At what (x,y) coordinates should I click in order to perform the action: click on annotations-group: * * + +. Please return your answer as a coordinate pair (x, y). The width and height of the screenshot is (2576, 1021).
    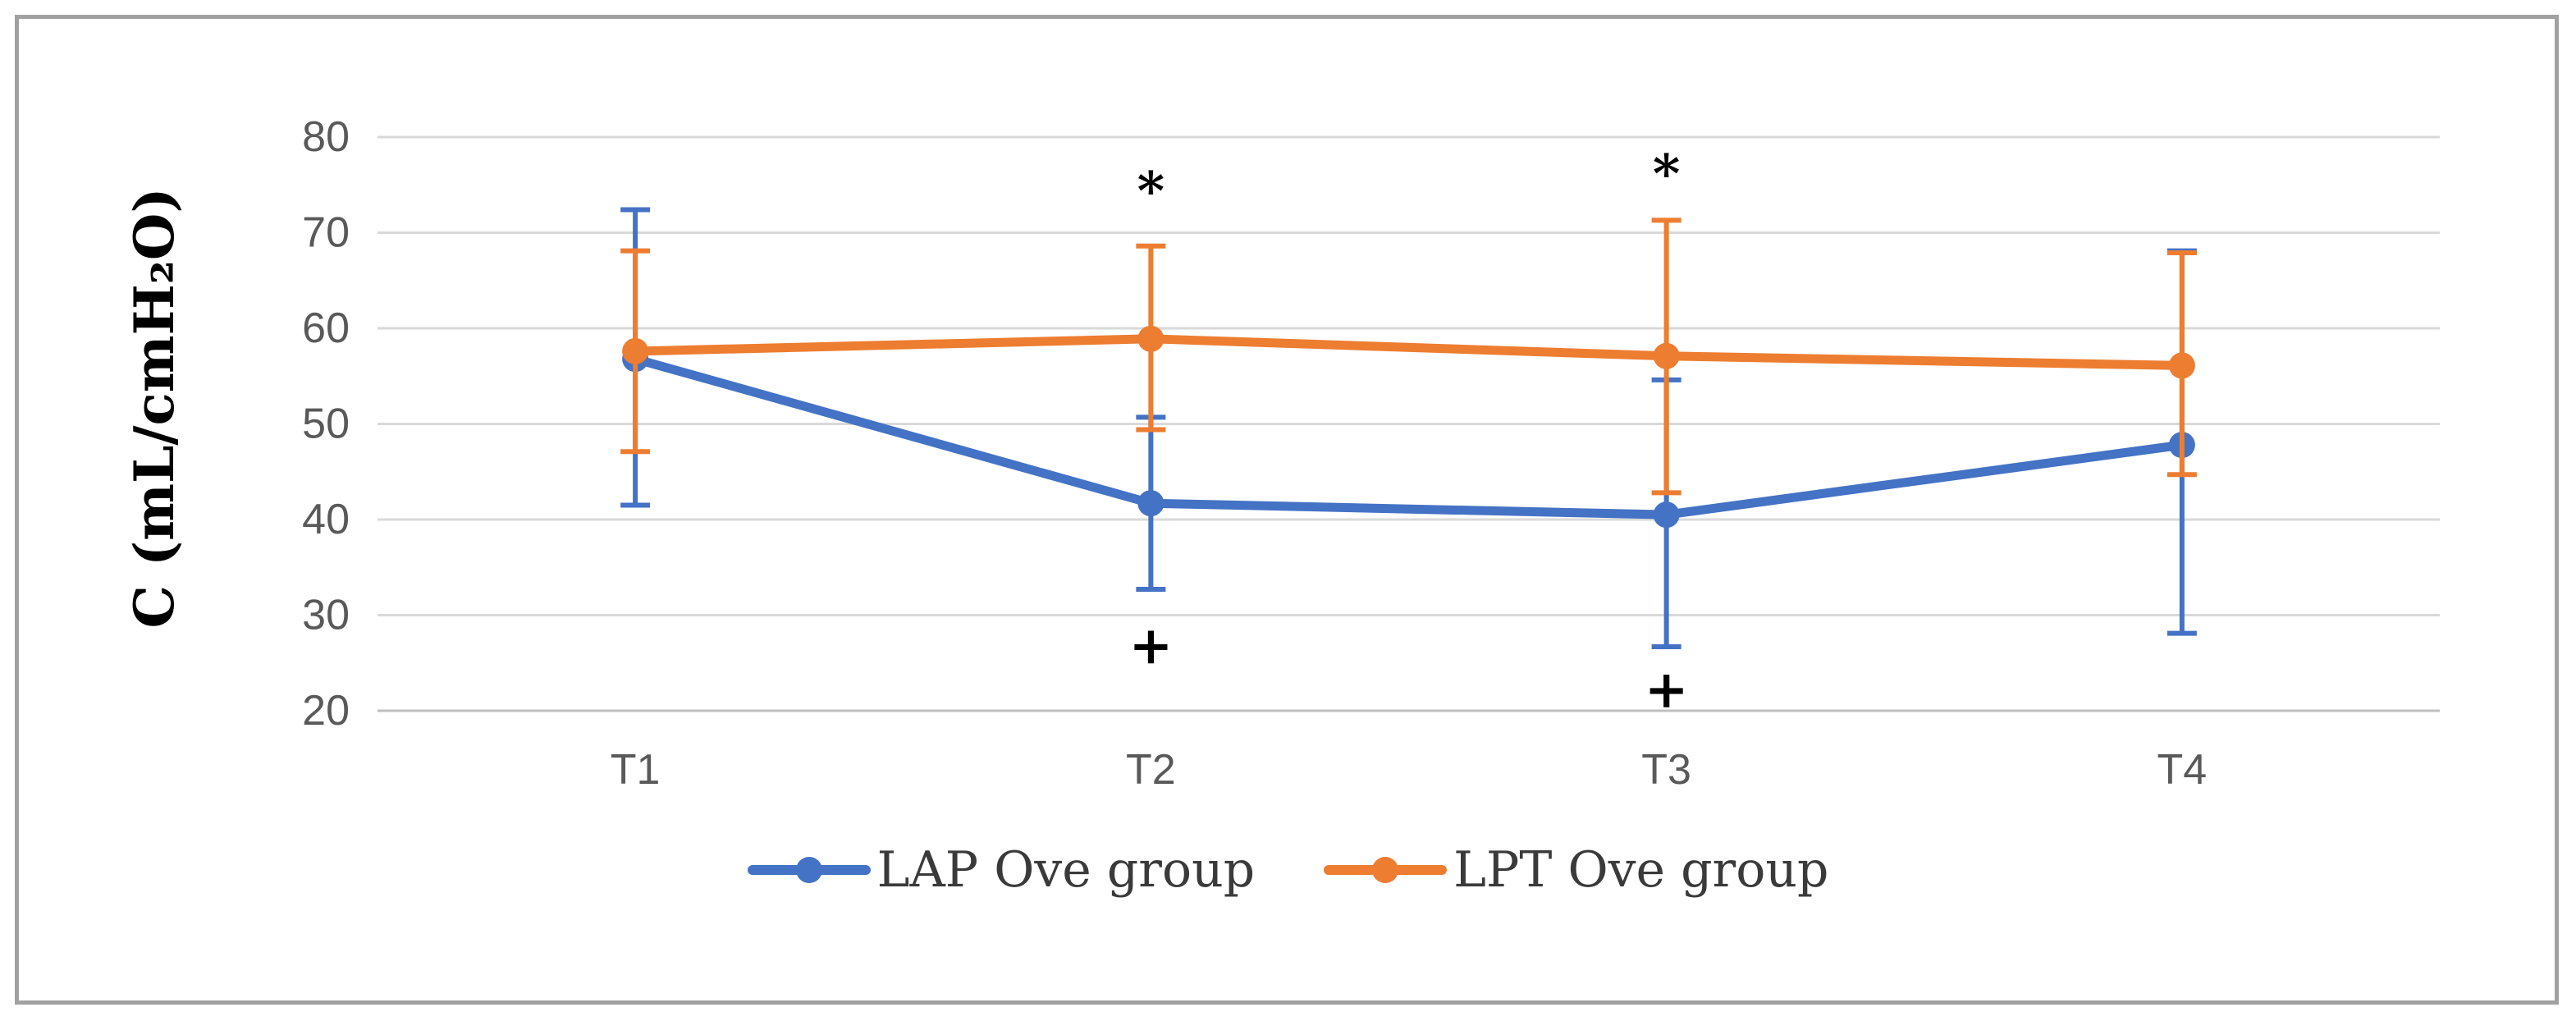
    Looking at the image, I should click on (1409, 432).